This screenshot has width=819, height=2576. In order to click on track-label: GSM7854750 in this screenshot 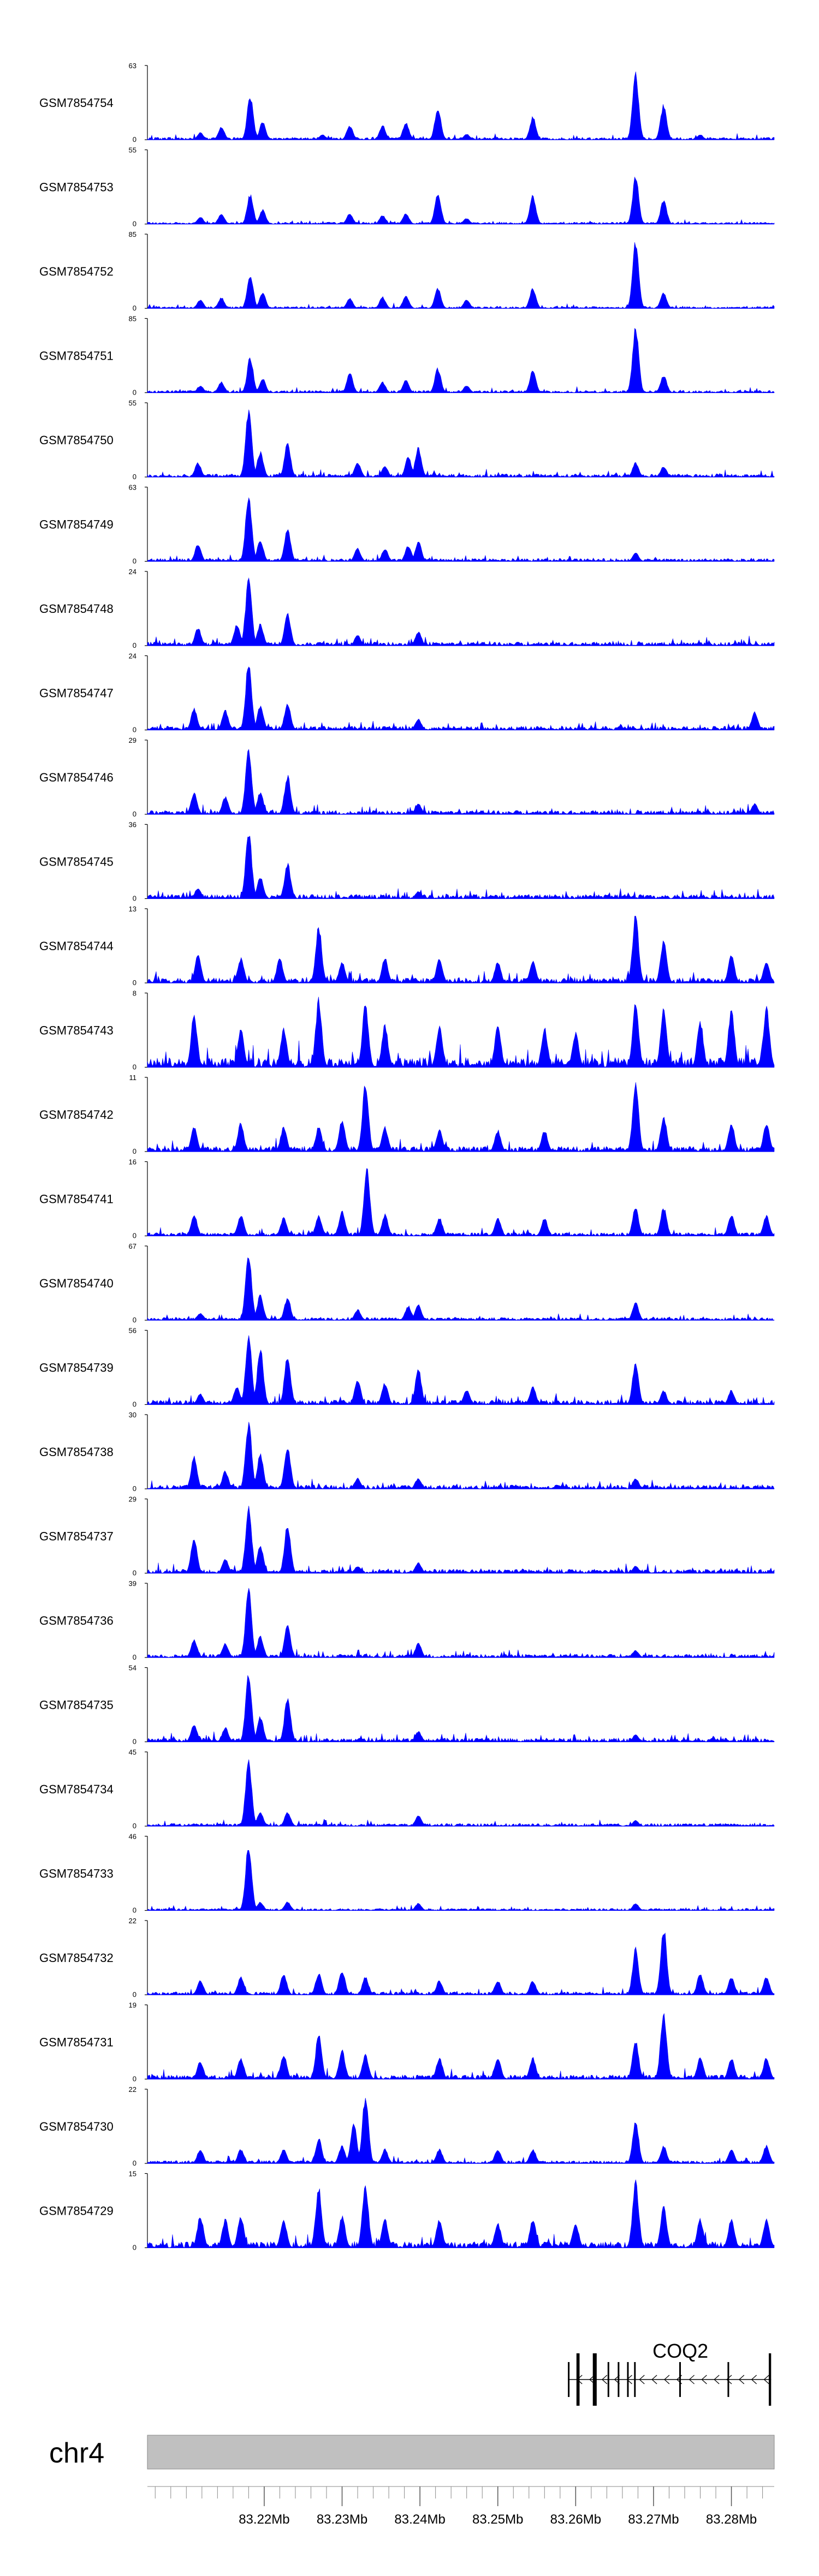, I will do `click(76, 440)`.